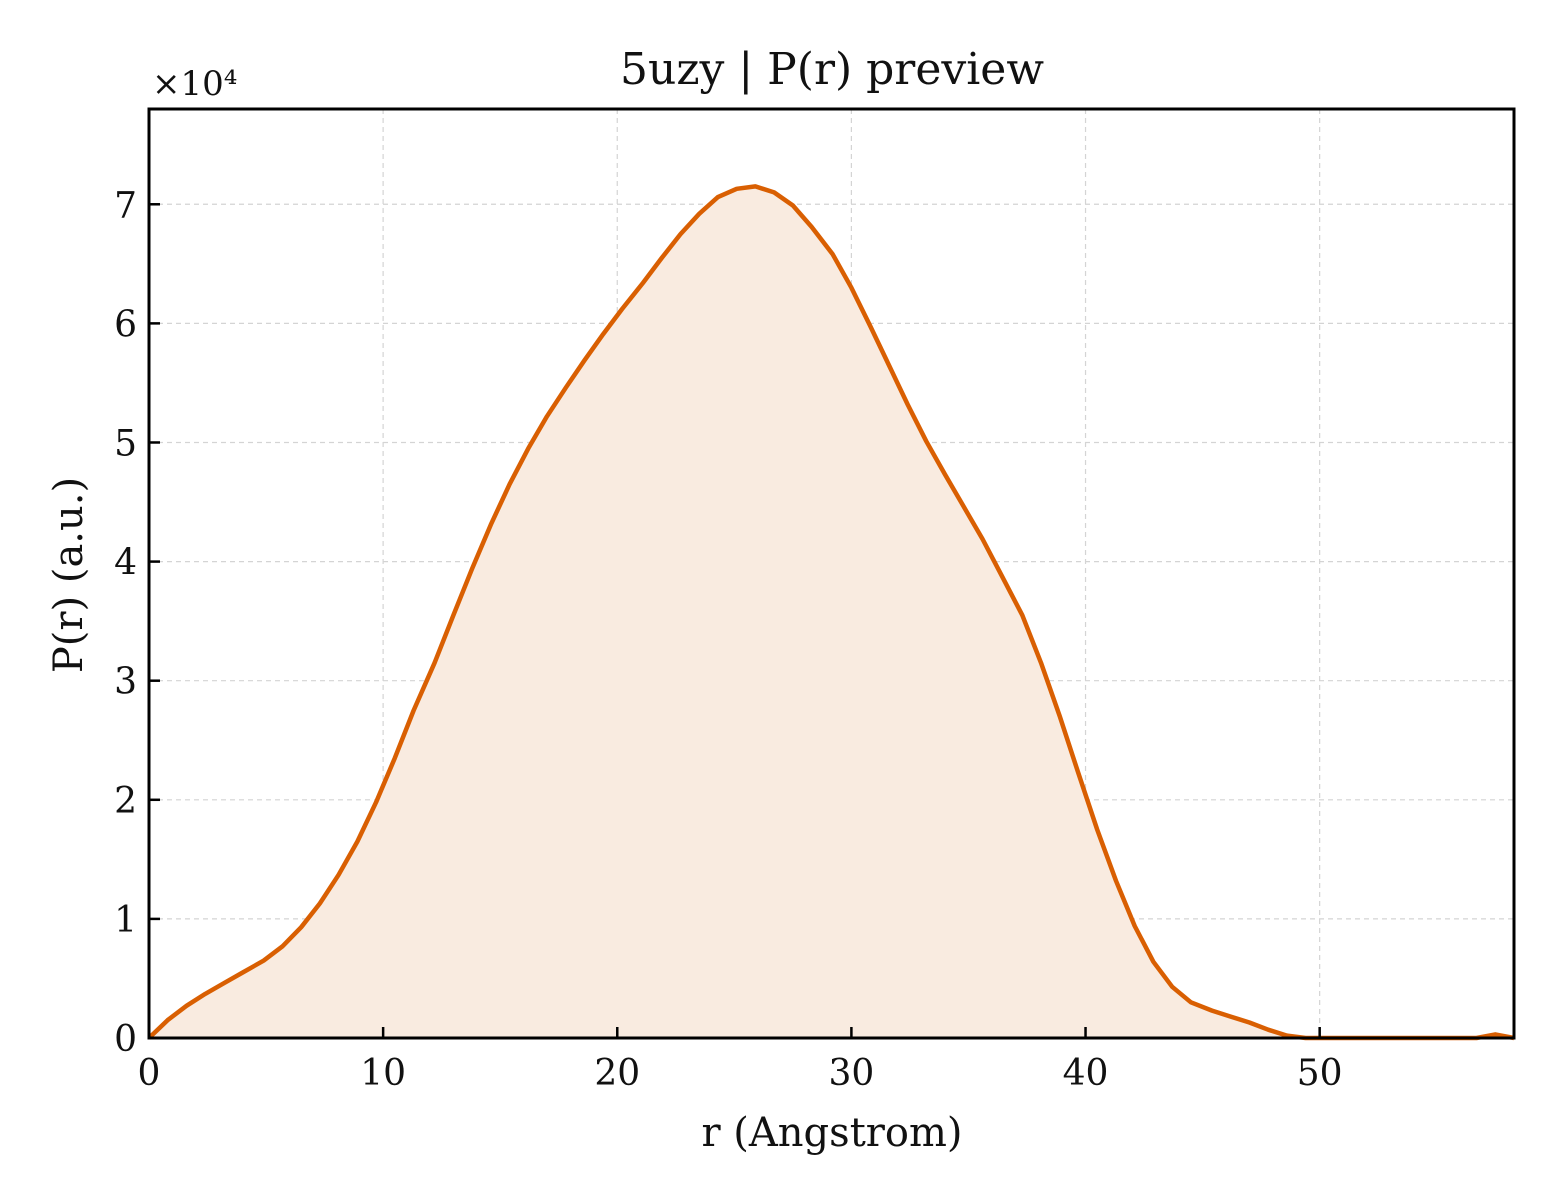 This screenshot has height=1200, width=1560. Describe the element at coordinates (617, 1073) in the screenshot. I see `x-tick-label: 20` at that location.